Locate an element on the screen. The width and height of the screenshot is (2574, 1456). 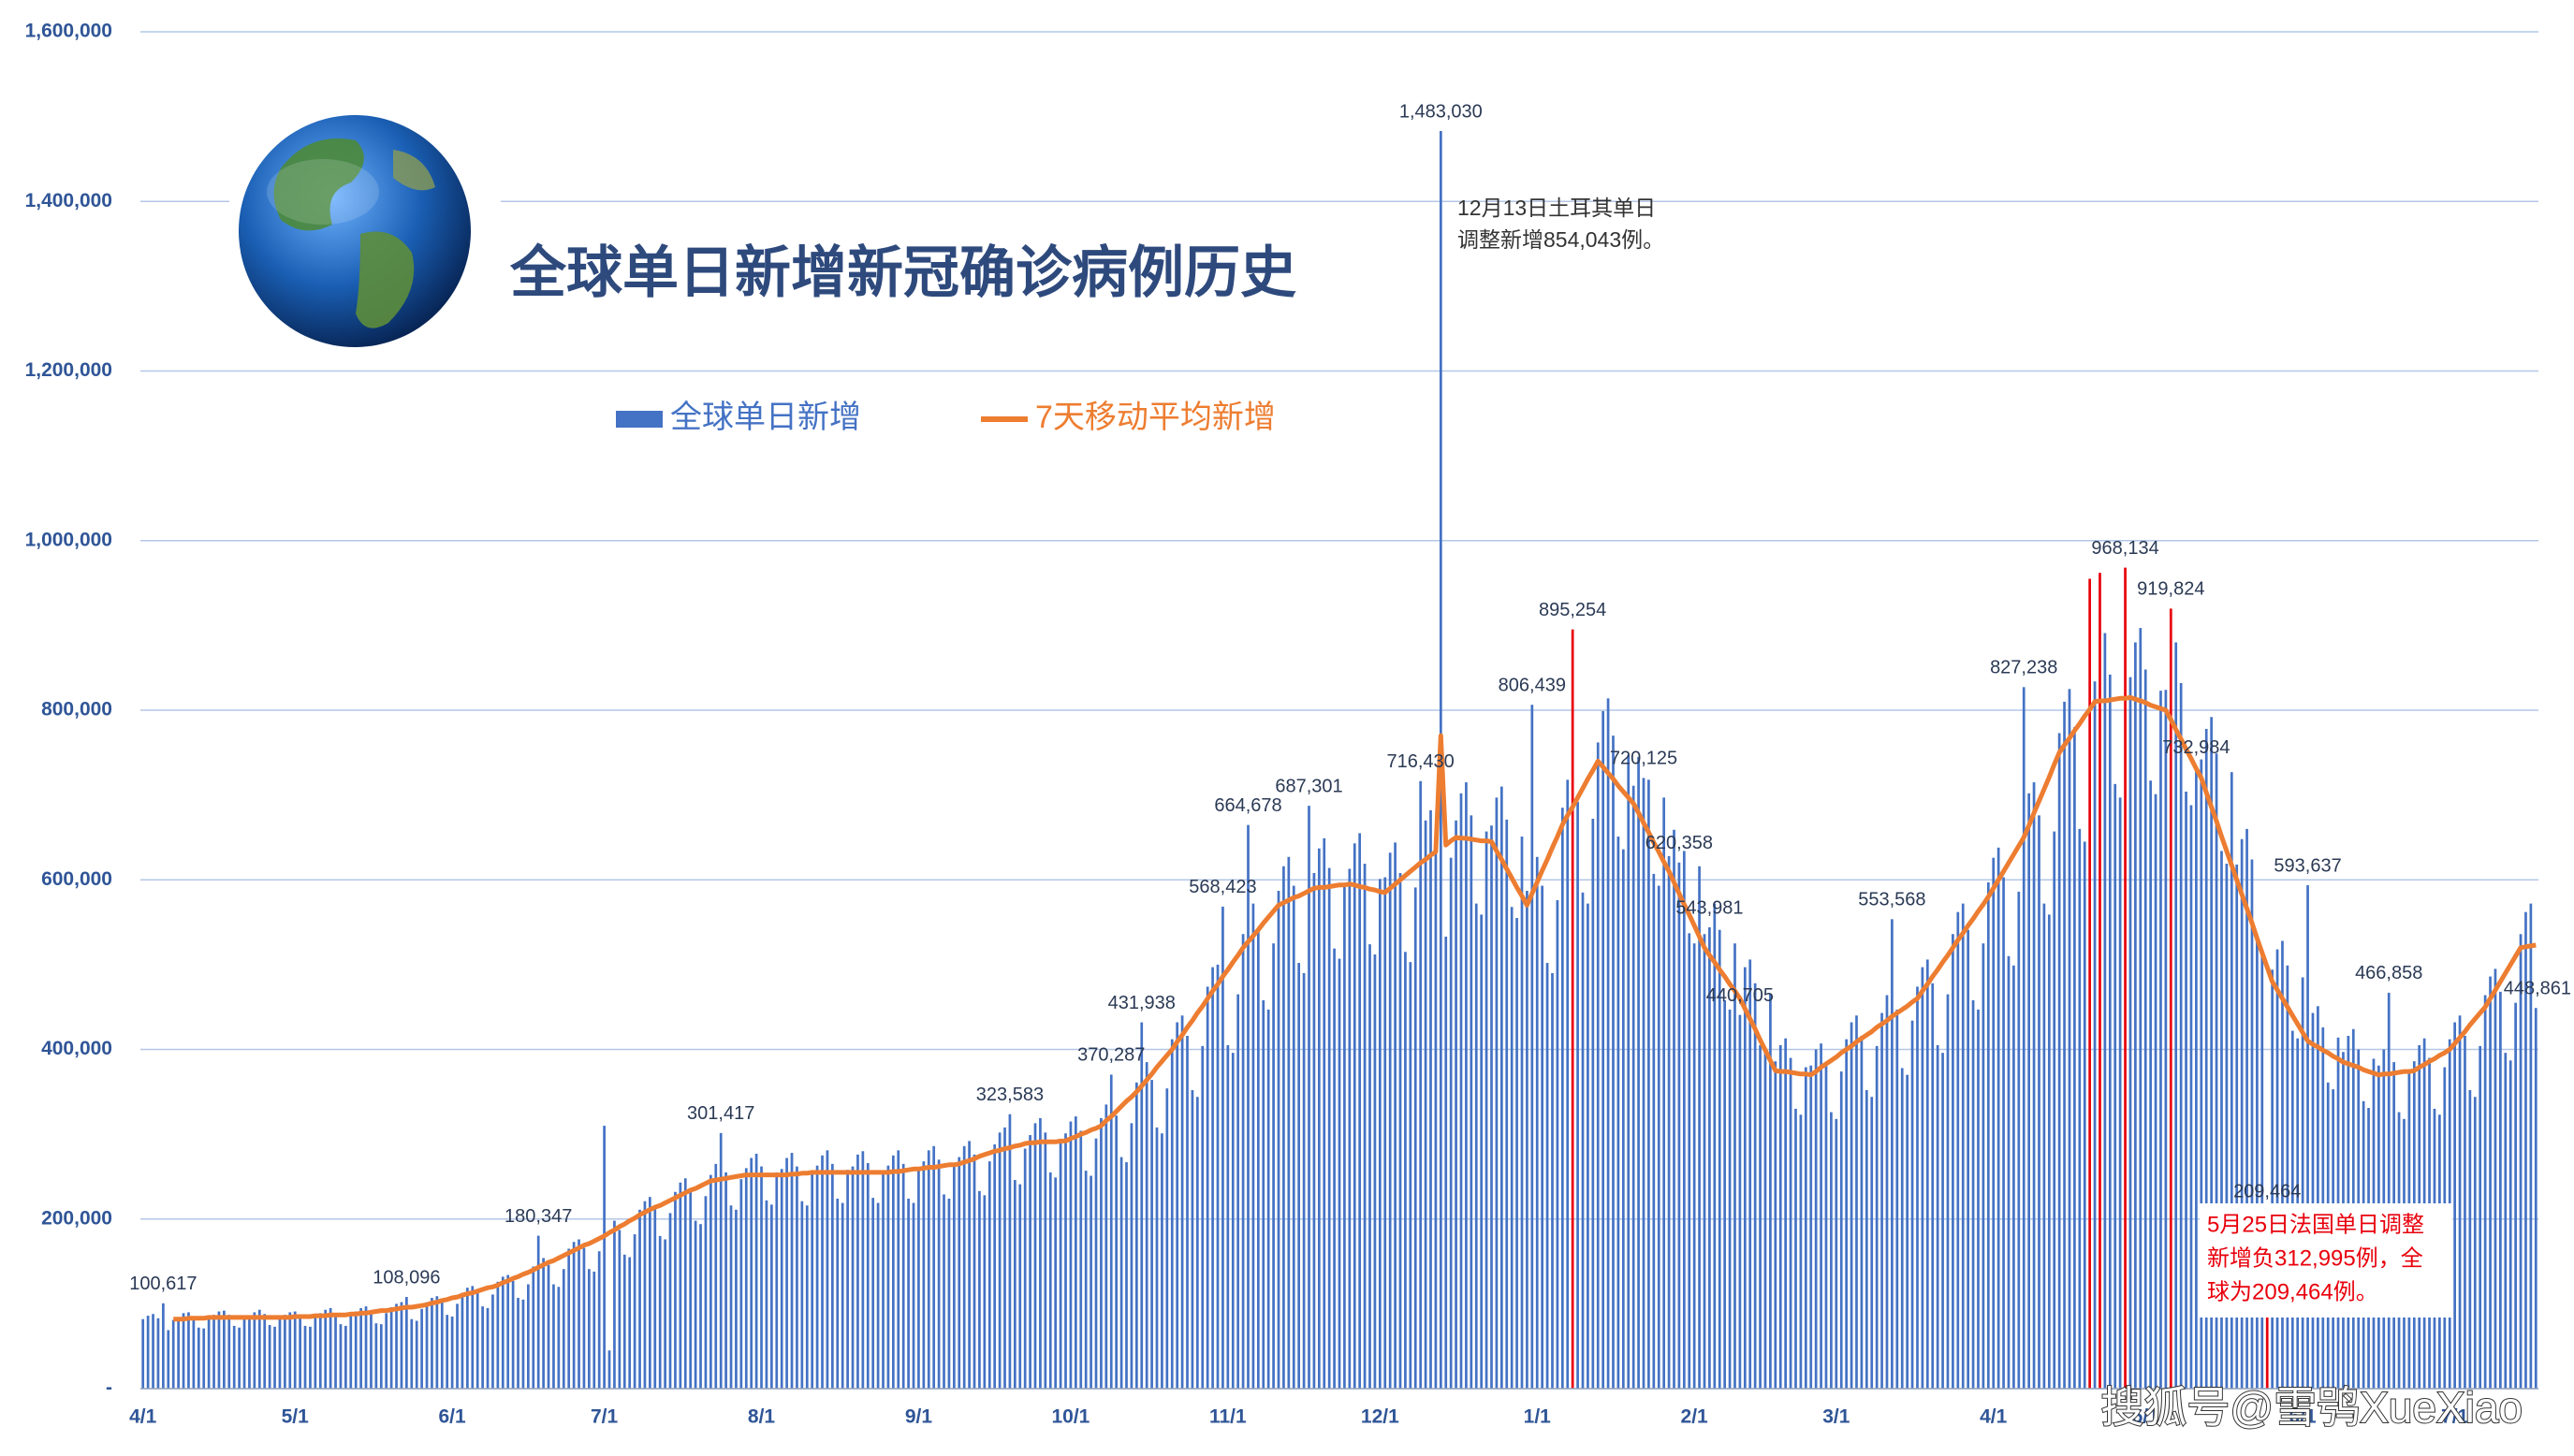
value-label: 895,254 is located at coordinates (1572, 610).